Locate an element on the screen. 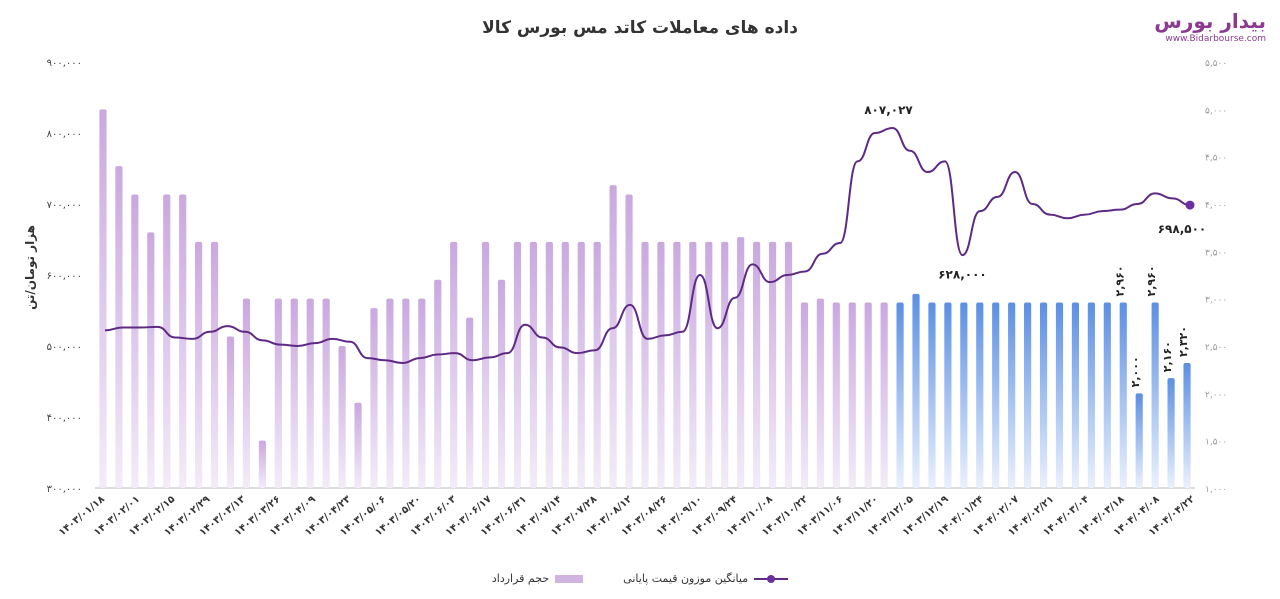 This screenshot has width=1280, height=599. brand-name: بیدار بورس is located at coordinates (1210, 21).